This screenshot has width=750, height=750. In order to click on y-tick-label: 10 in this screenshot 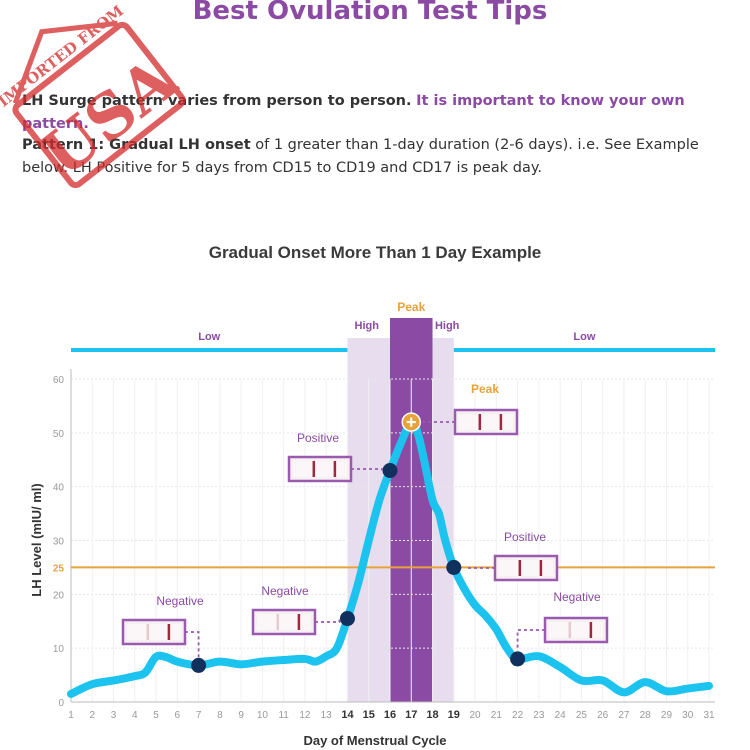, I will do `click(59, 649)`.